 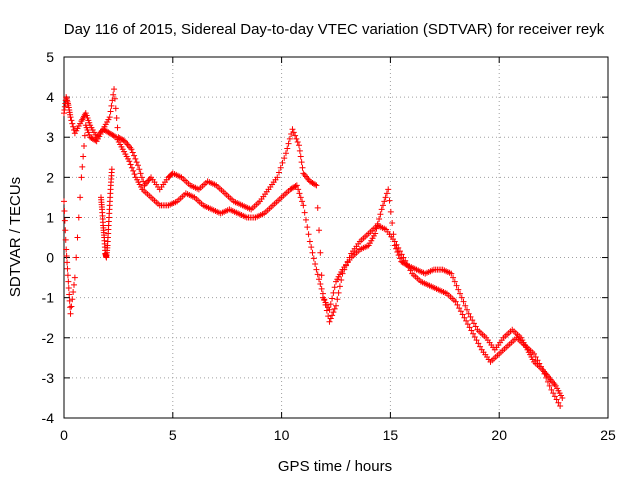 What do you see at coordinates (50, 137) in the screenshot?
I see `y-tick-label: 3` at bounding box center [50, 137].